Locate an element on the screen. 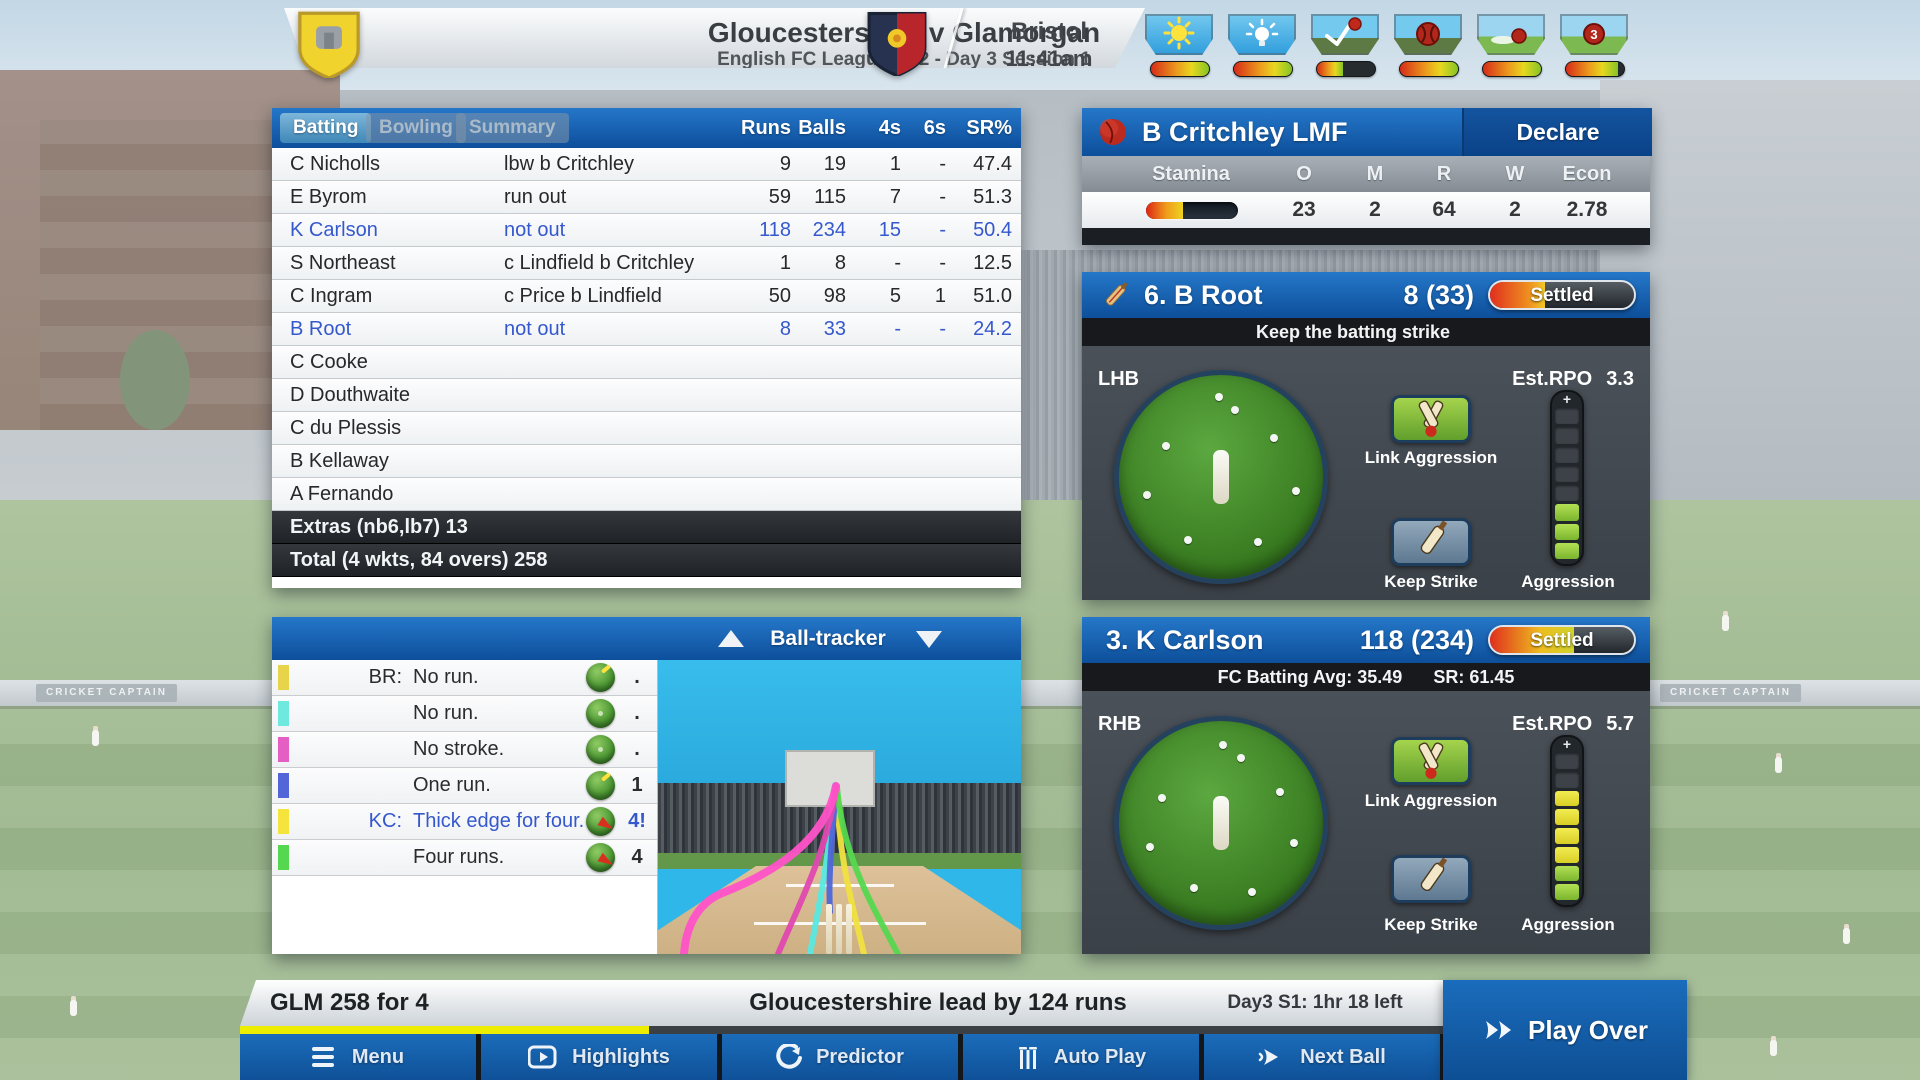  play-over-button: Play Over is located at coordinates (1565, 1030).